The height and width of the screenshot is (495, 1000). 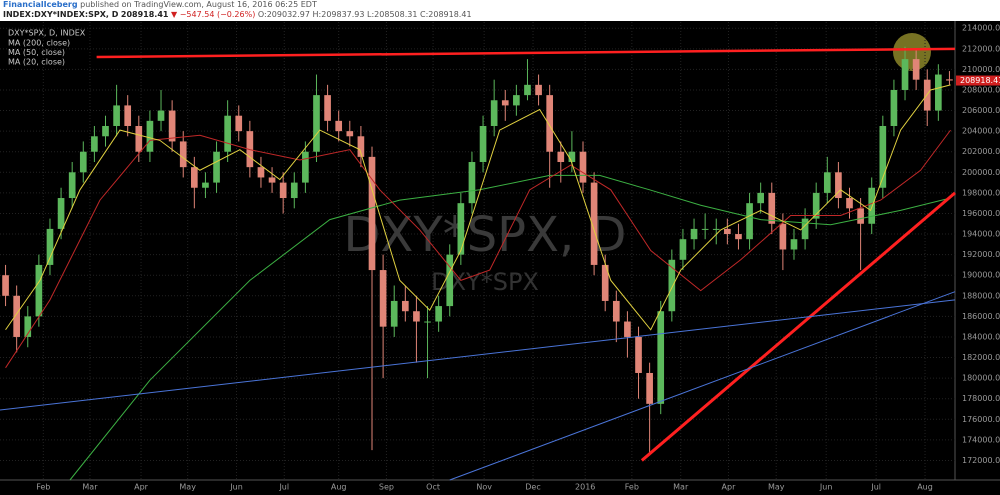 I want to click on last-price-box, so click(x=978, y=80).